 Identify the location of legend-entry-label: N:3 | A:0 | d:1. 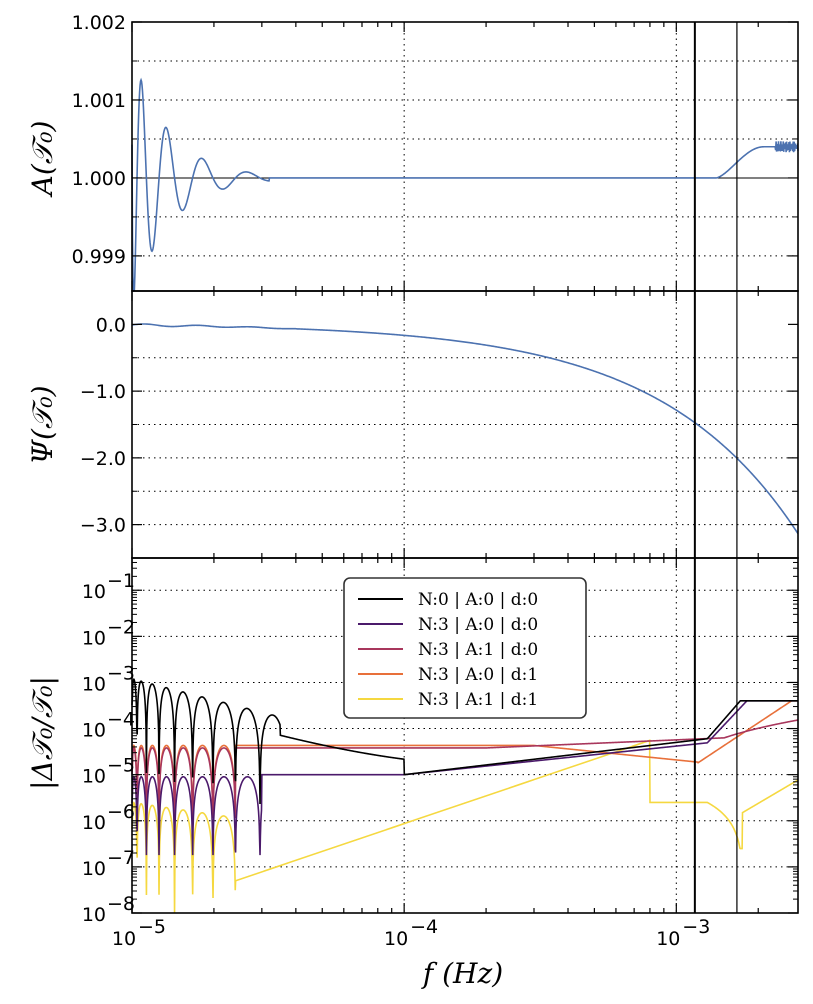
(478, 675).